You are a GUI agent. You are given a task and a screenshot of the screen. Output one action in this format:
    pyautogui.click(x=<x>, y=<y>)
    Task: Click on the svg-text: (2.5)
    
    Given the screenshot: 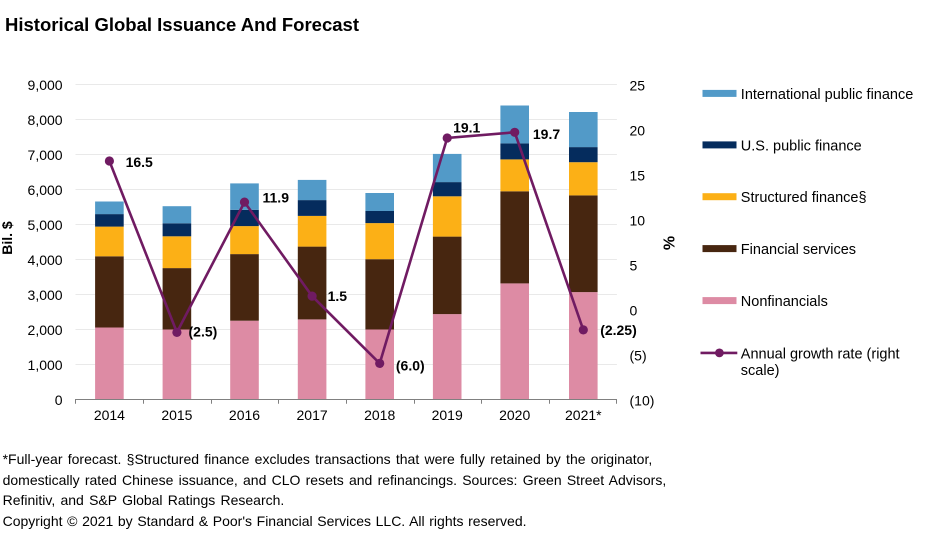 What is the action you would take?
    pyautogui.click(x=203, y=331)
    